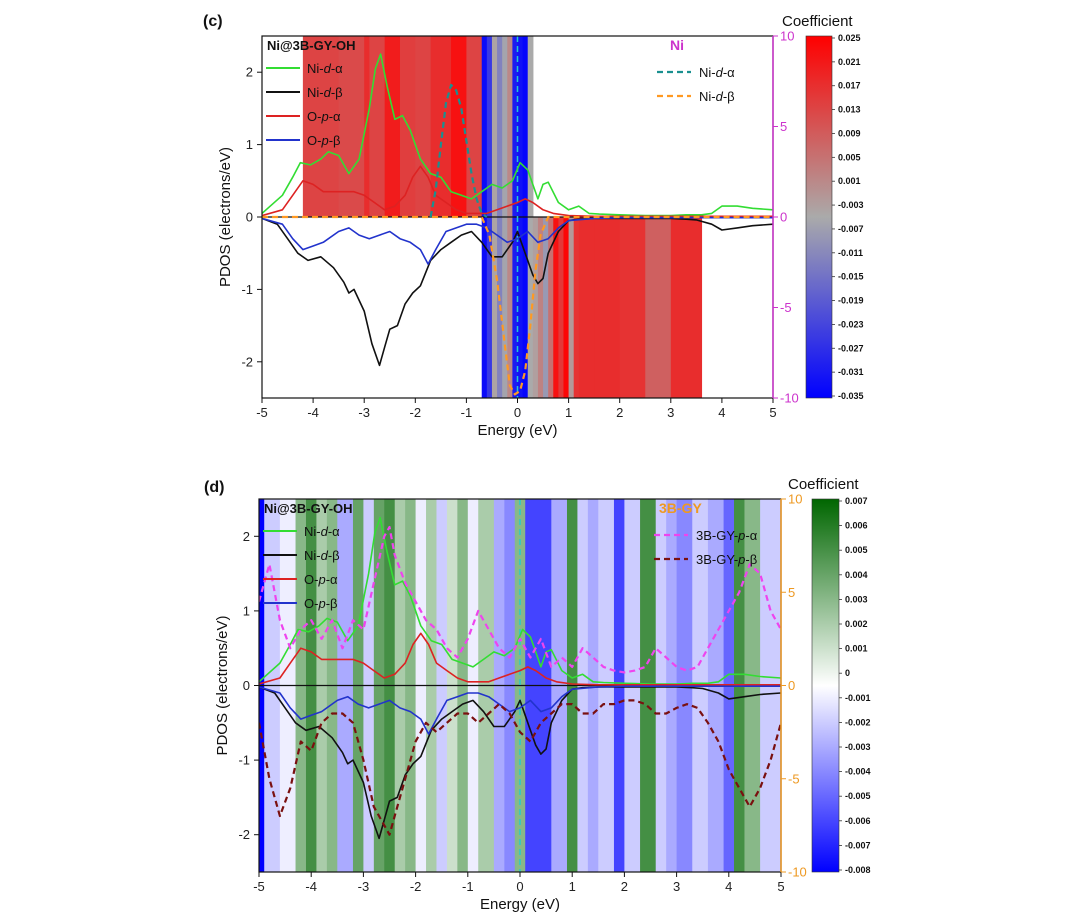 The width and height of the screenshot is (1080, 922). What do you see at coordinates (817, 21) in the screenshot?
I see `colorbar-title: Coefficient` at bounding box center [817, 21].